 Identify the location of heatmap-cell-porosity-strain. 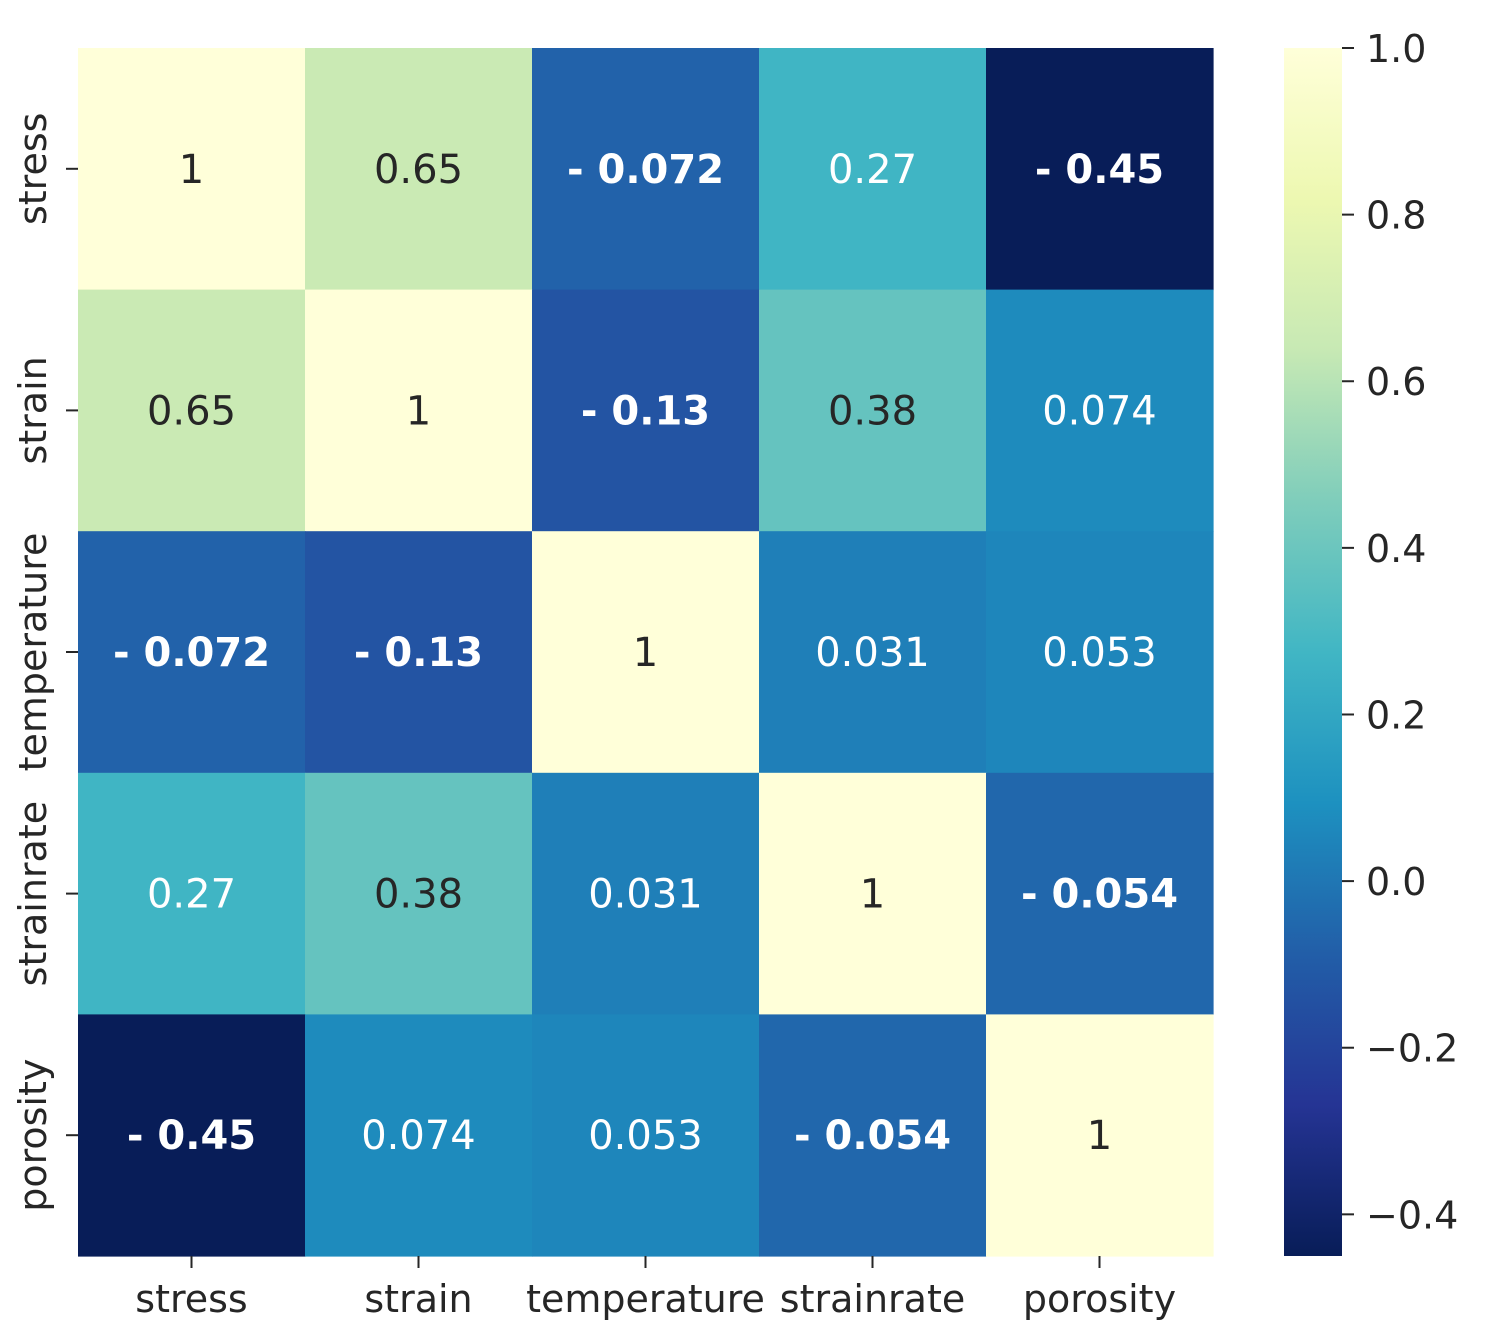
(419, 1135).